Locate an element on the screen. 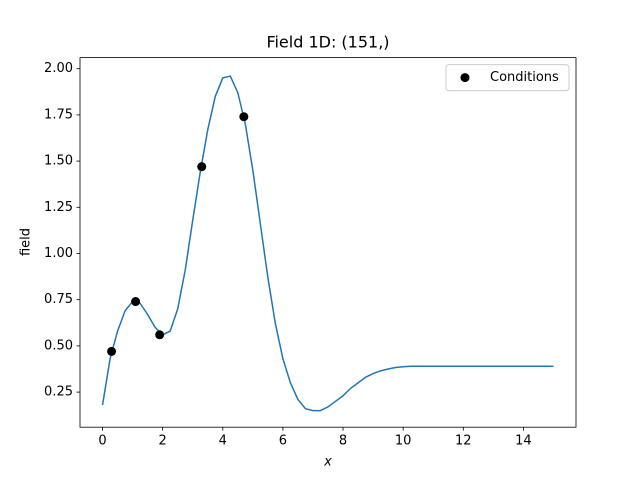 This screenshot has width=640, height=480. y-tick-label: 1.50 is located at coordinates (58, 161).